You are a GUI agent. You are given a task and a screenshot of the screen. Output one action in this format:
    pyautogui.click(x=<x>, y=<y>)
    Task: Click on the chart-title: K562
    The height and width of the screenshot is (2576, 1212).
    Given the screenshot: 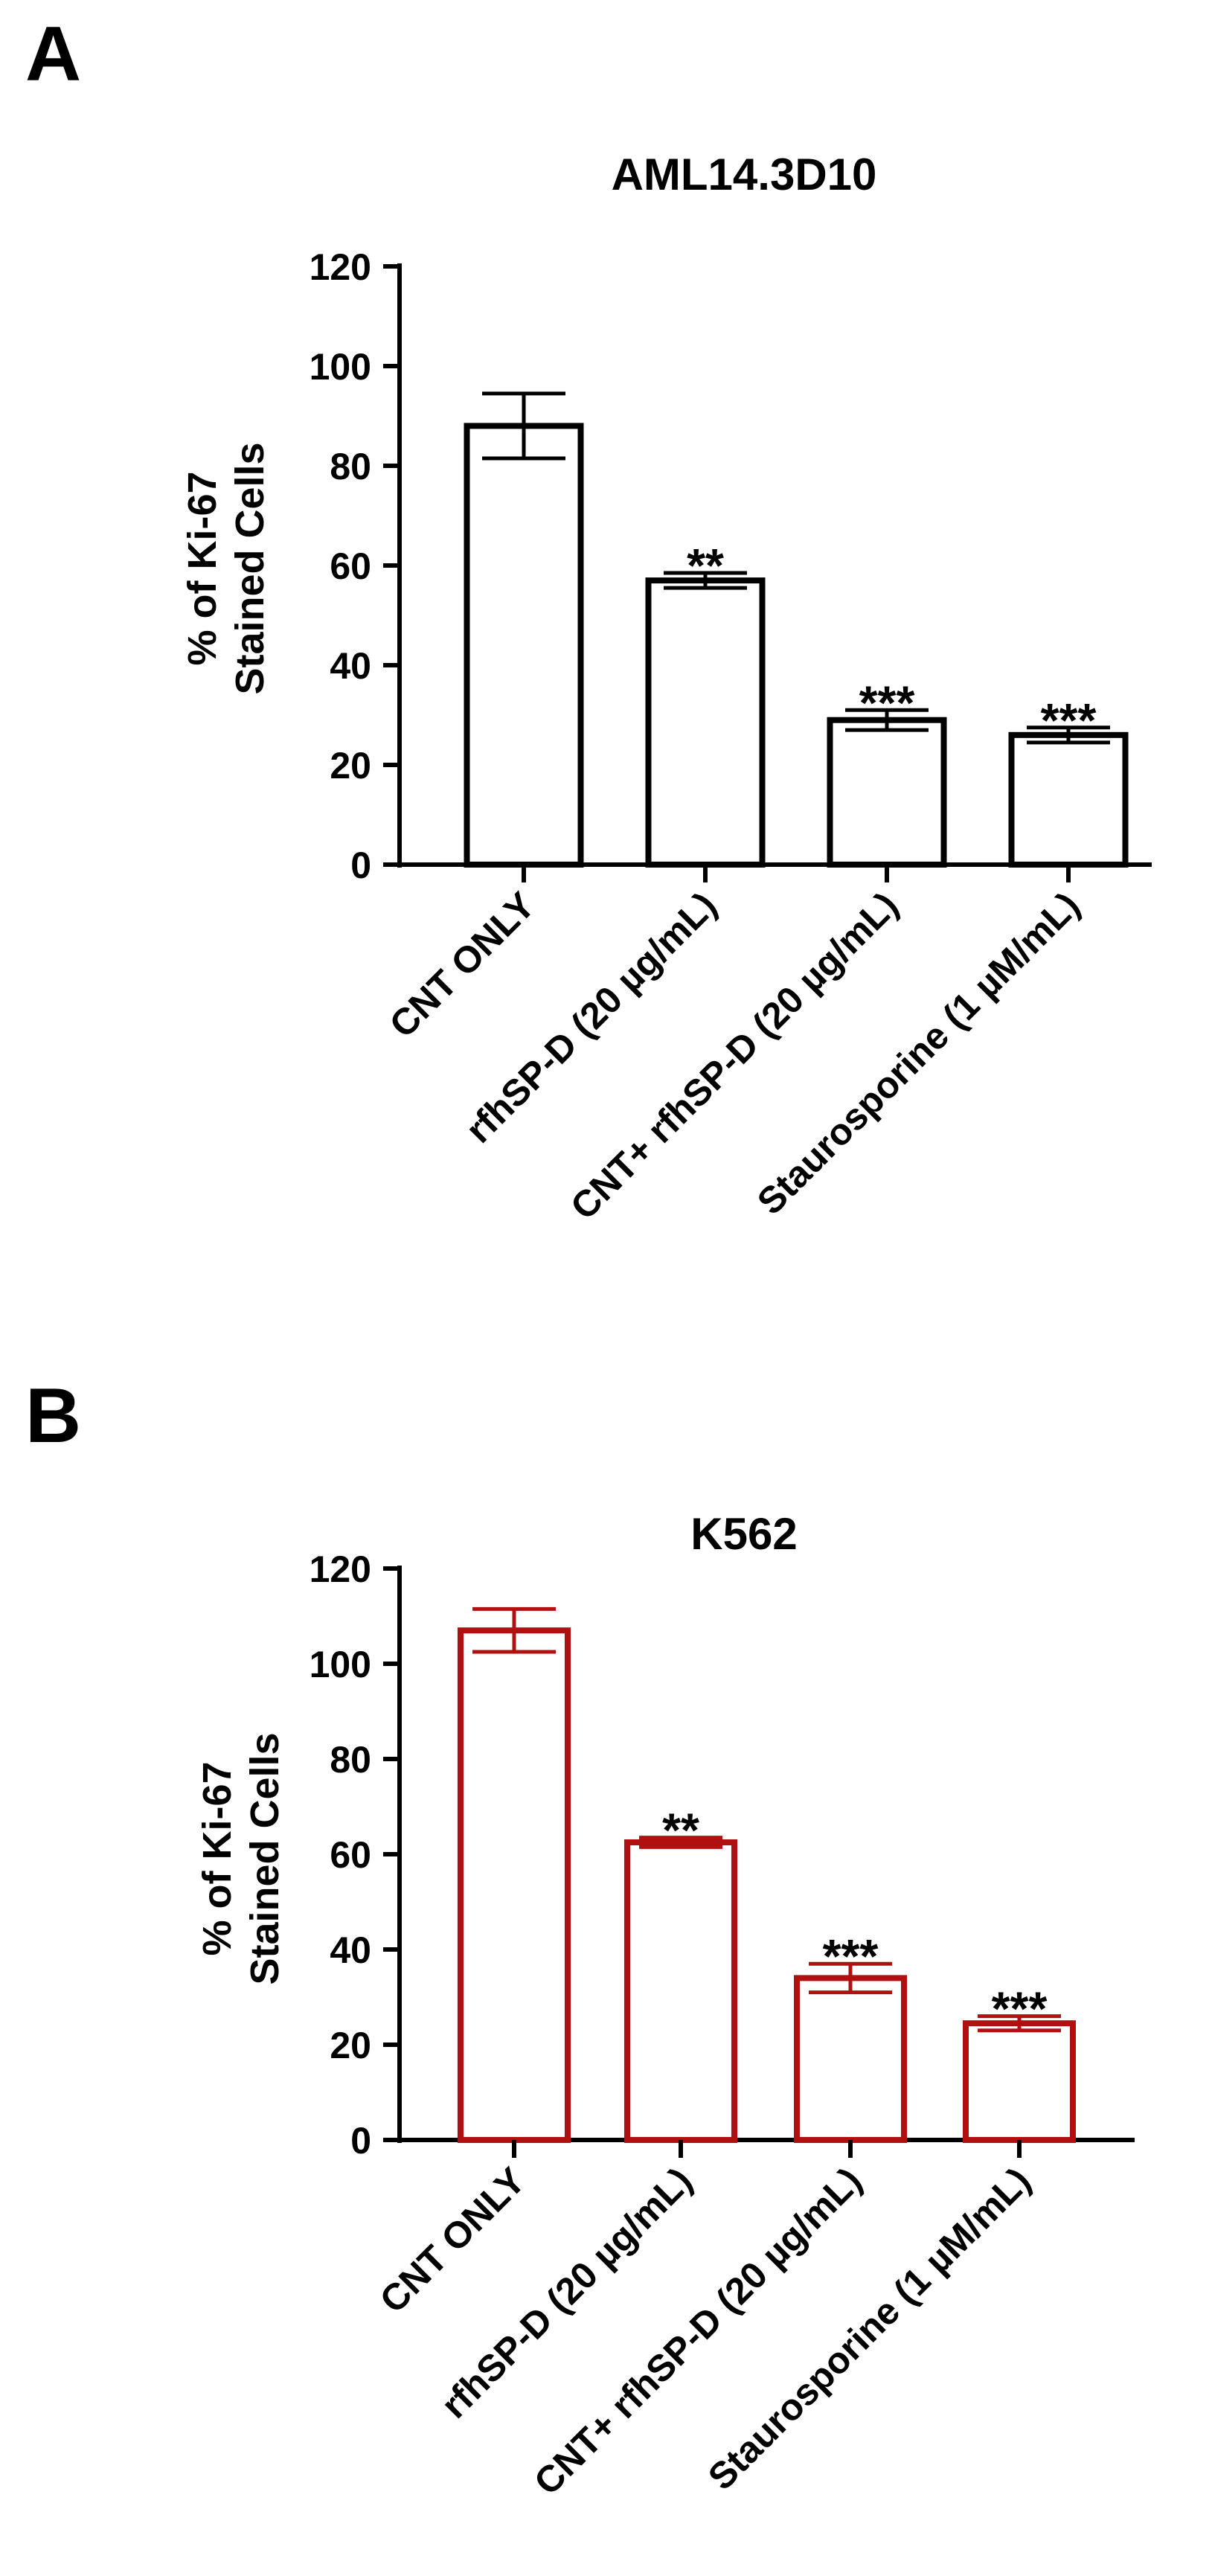 What is the action you would take?
    pyautogui.click(x=743, y=1534)
    